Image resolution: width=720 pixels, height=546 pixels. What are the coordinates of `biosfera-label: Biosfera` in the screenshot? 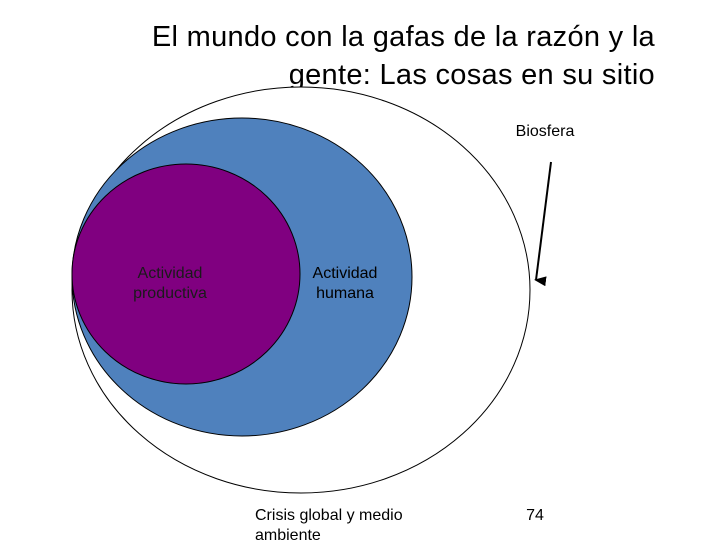 It's located at (545, 131).